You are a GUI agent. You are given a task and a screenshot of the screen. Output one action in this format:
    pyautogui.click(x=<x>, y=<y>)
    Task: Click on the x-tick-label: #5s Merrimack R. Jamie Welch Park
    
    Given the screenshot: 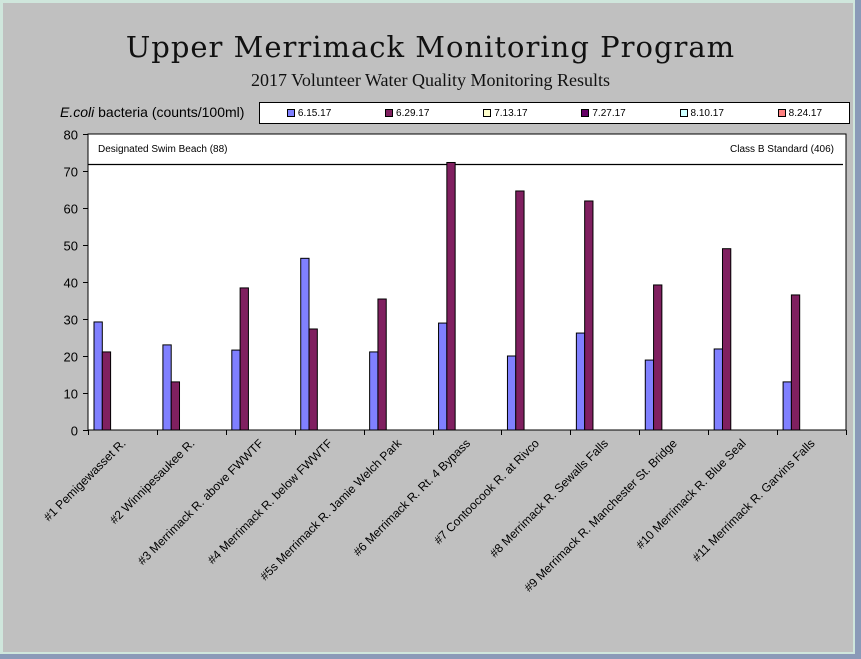 What is the action you would take?
    pyautogui.click(x=331, y=510)
    